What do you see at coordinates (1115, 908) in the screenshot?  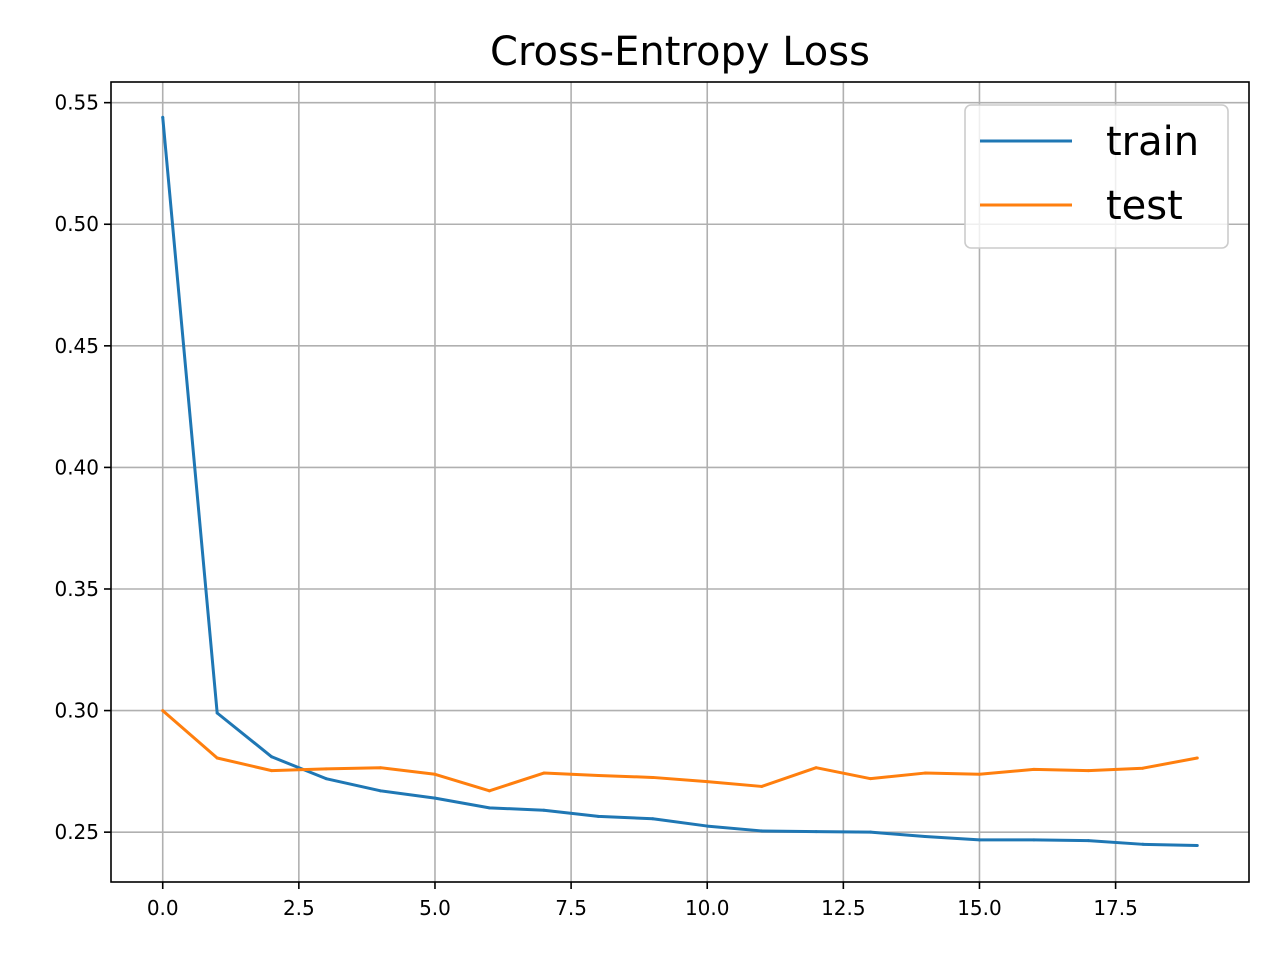 I see `x-tick-label: 17.5` at bounding box center [1115, 908].